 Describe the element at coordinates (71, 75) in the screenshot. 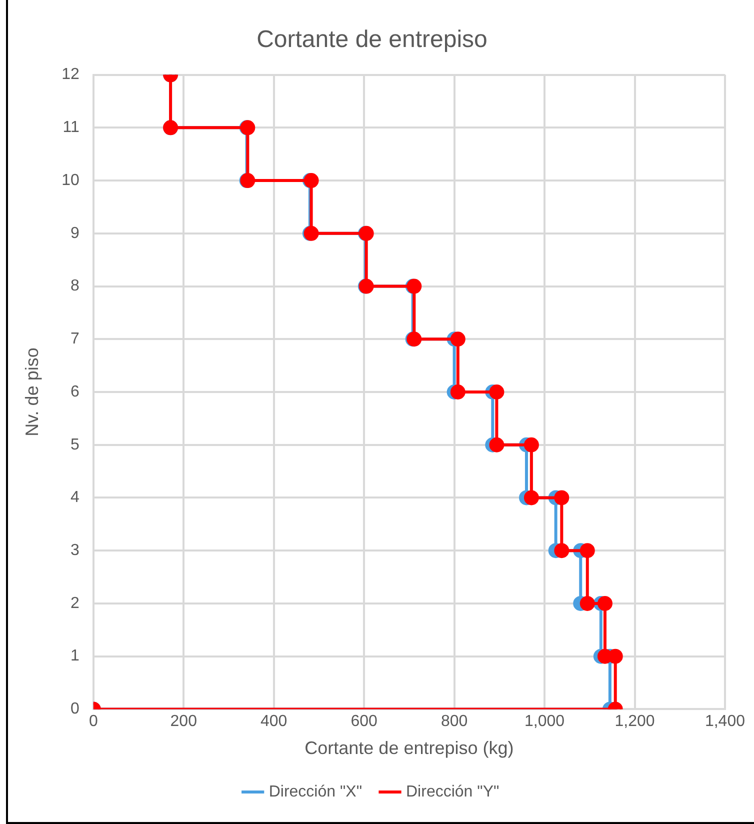

I see `y-tick-label: 12` at that location.